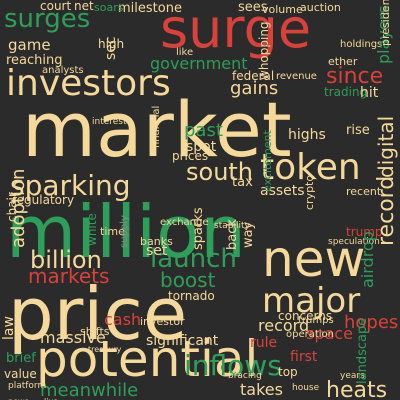 This screenshot has height=400, width=400. What do you see at coordinates (156, 126) in the screenshot?
I see `word-financial: financial` at bounding box center [156, 126].